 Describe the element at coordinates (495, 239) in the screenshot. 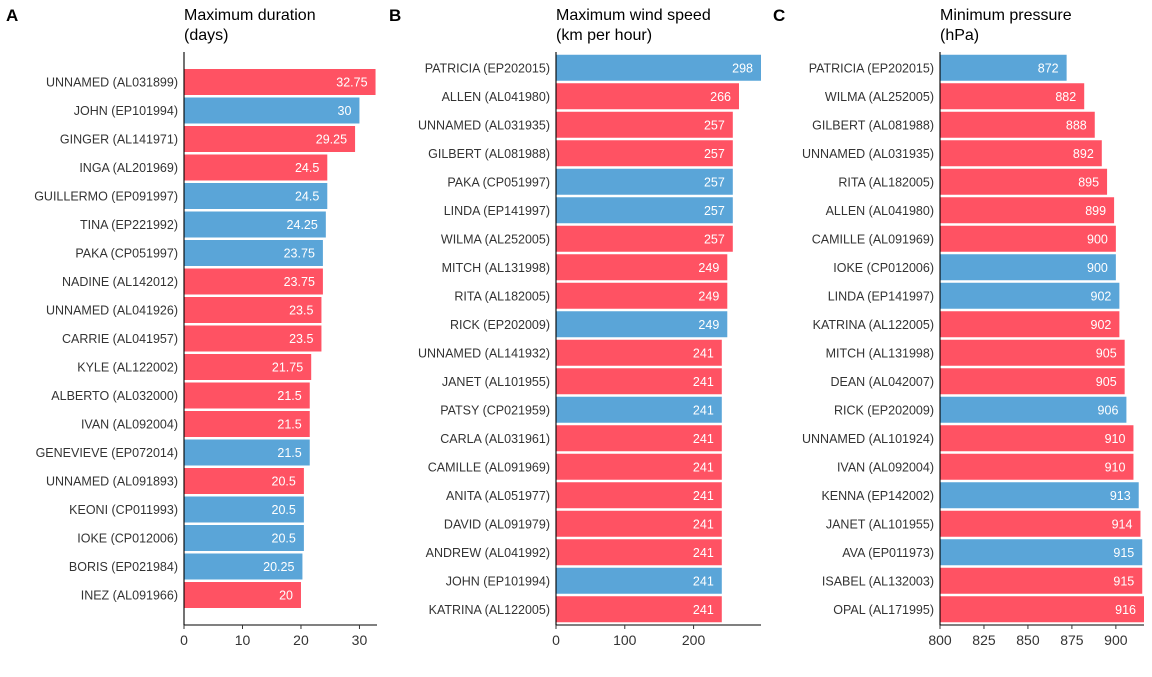

I see `category-label: WILMA (AL252005)` at that location.